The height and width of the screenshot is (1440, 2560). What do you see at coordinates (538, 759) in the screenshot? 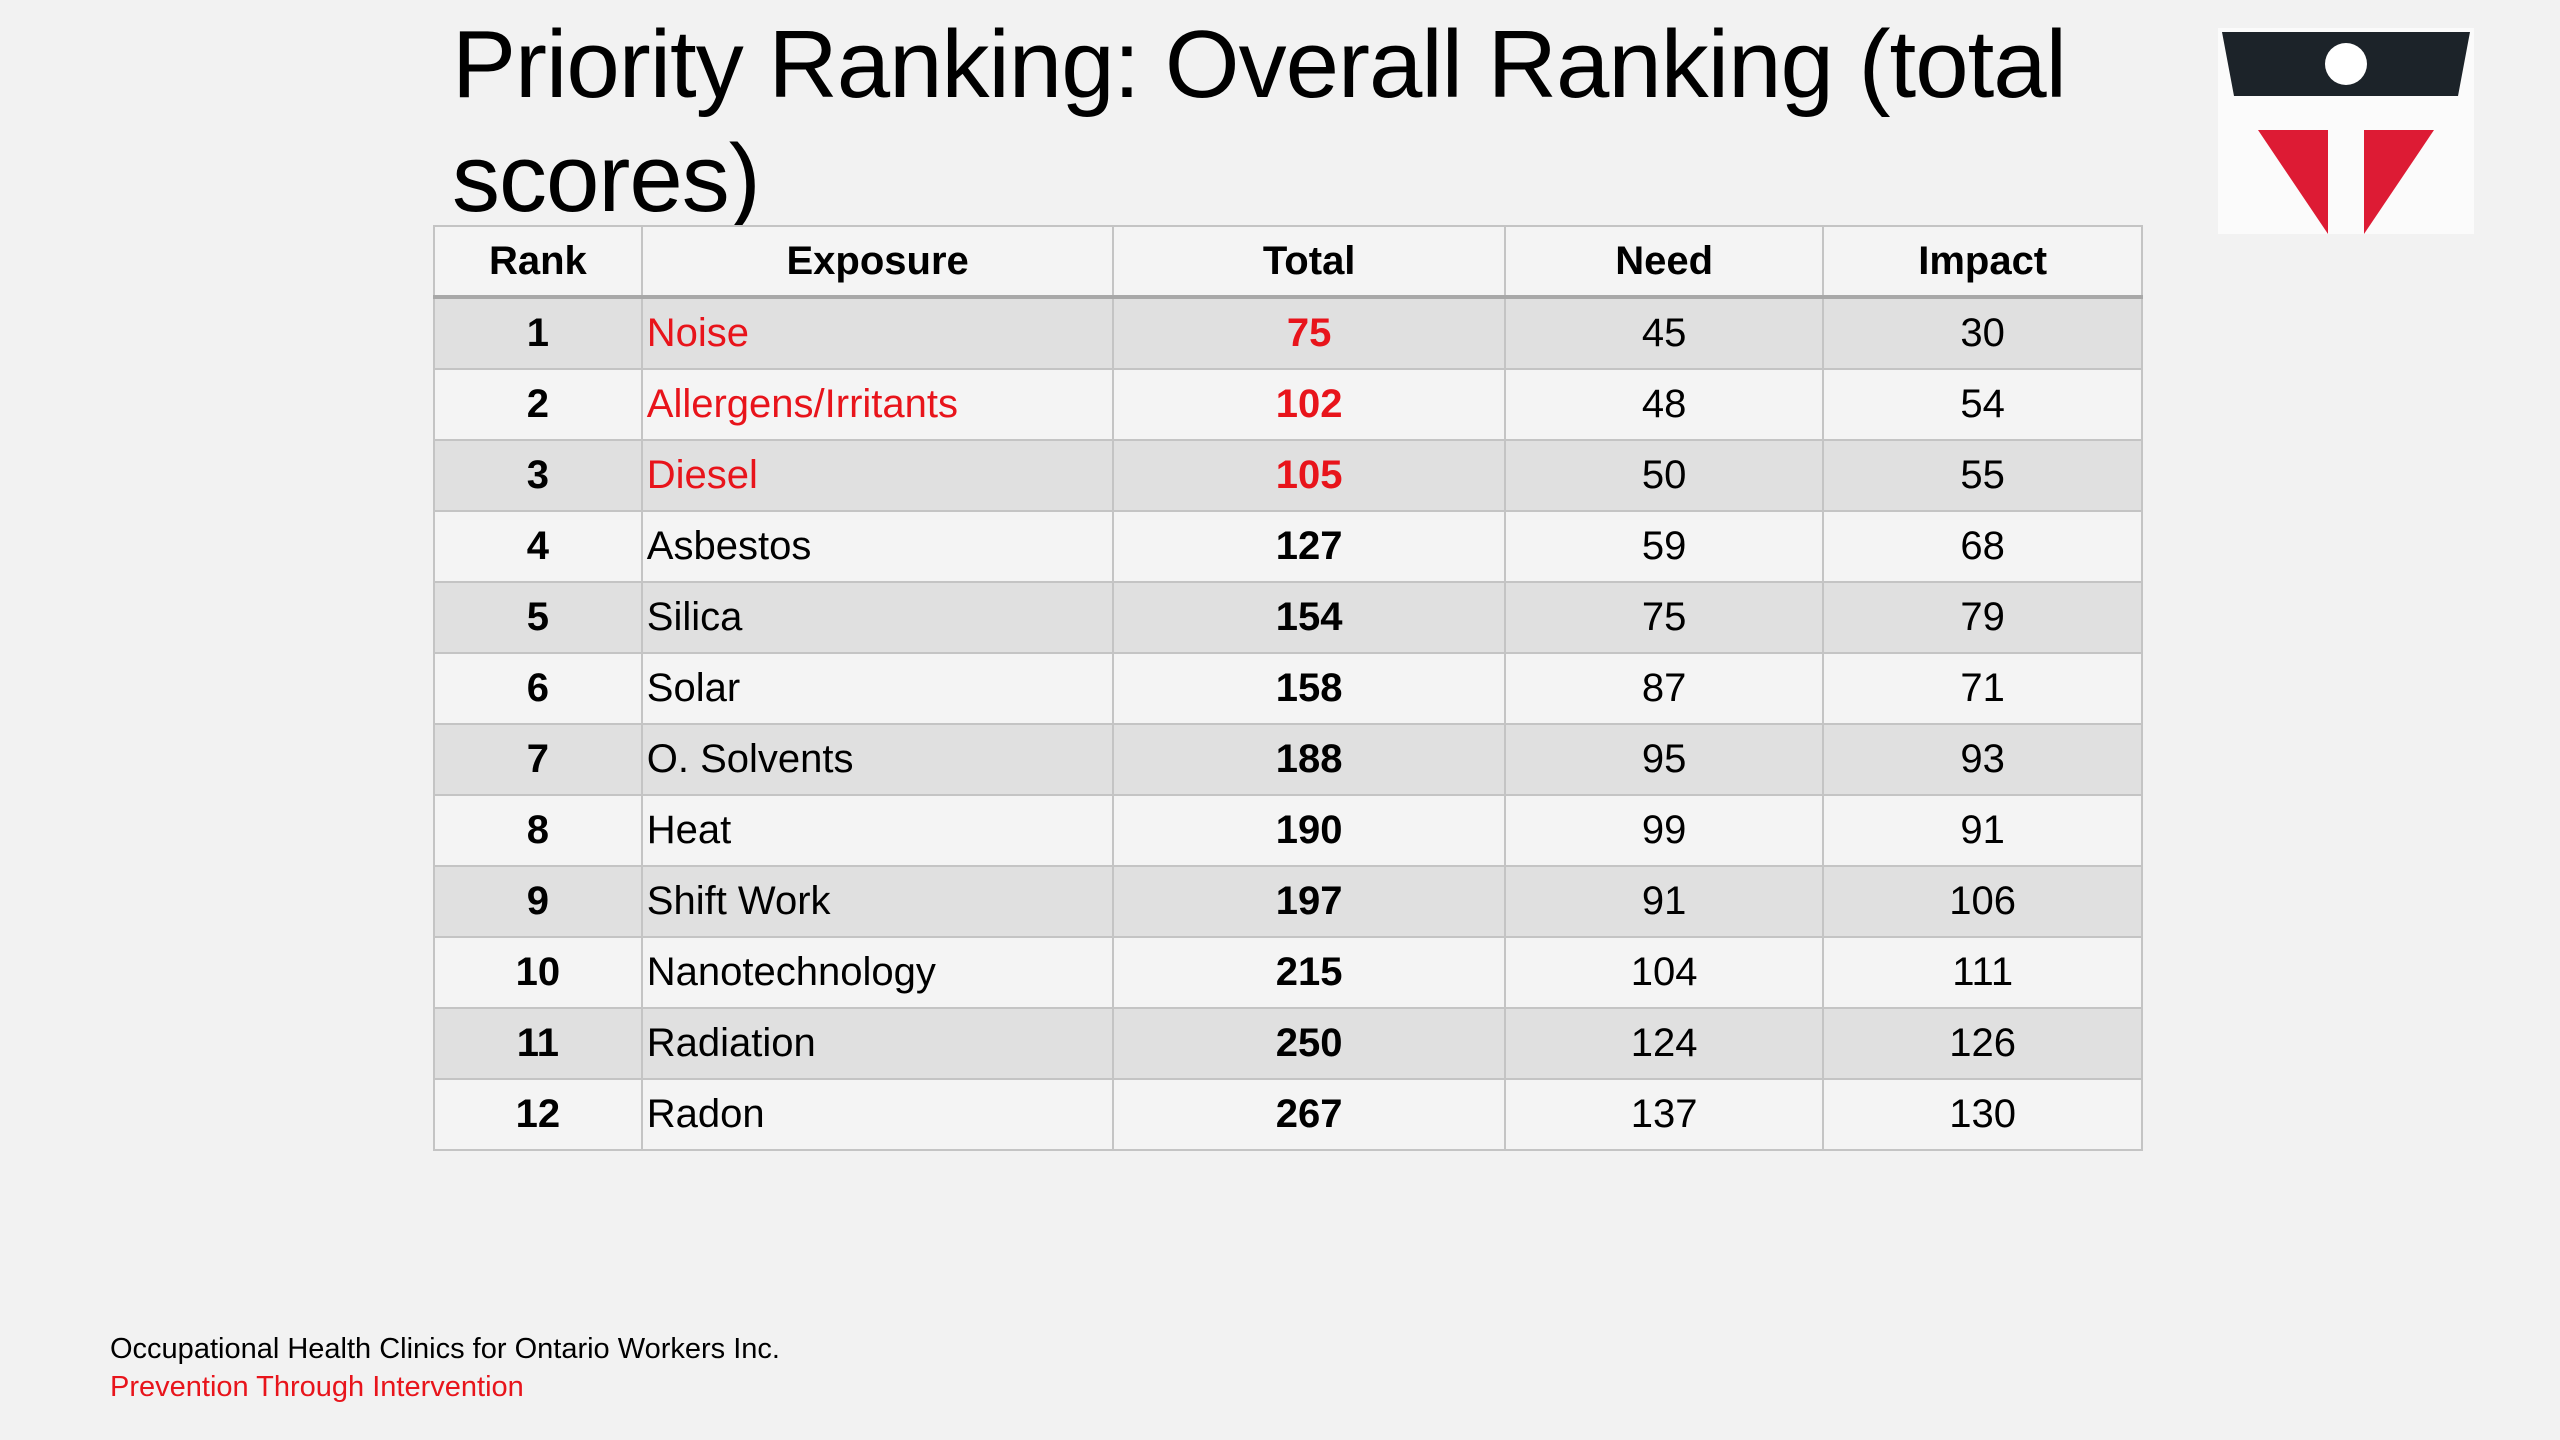
I see `rank-cell: 7` at bounding box center [538, 759].